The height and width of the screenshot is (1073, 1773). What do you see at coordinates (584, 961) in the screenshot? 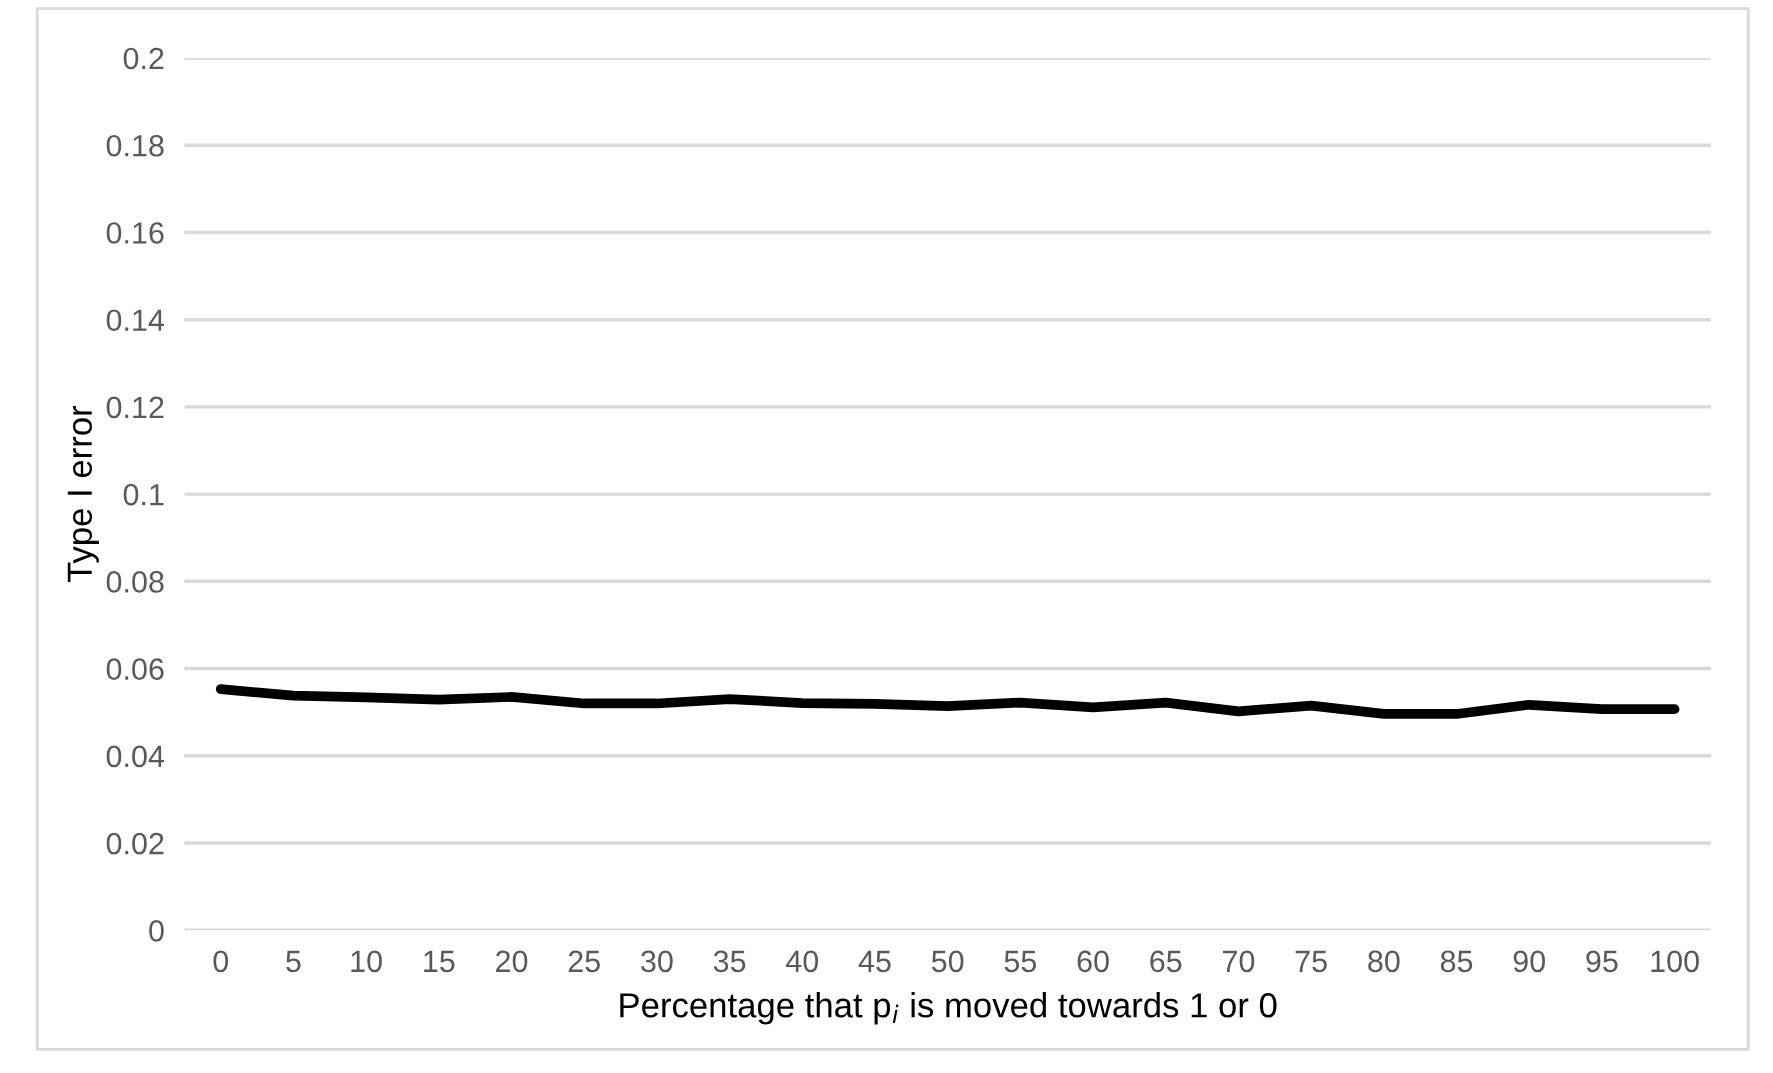
I see `x-tick-label: 25` at bounding box center [584, 961].